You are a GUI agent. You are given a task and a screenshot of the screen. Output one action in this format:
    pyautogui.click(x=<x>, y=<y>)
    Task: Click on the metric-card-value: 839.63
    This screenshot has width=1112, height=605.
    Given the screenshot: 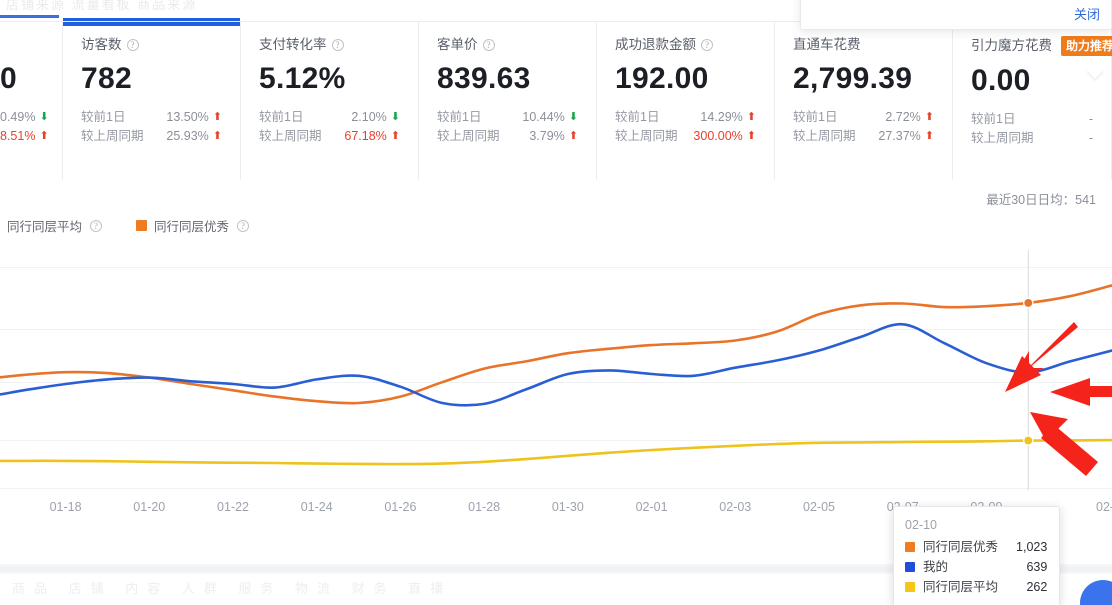 What is the action you would take?
    pyautogui.click(x=484, y=78)
    